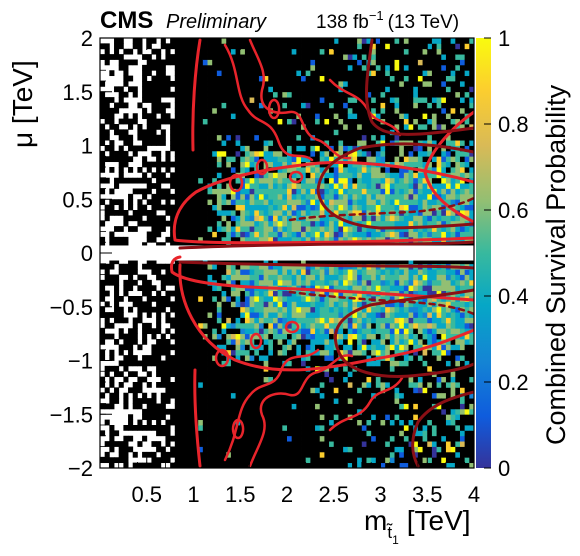 The width and height of the screenshot is (580, 556). Describe the element at coordinates (387, 20) in the screenshot. I see `luminosity-label: 138 fb−1 (13 TeV)` at that location.